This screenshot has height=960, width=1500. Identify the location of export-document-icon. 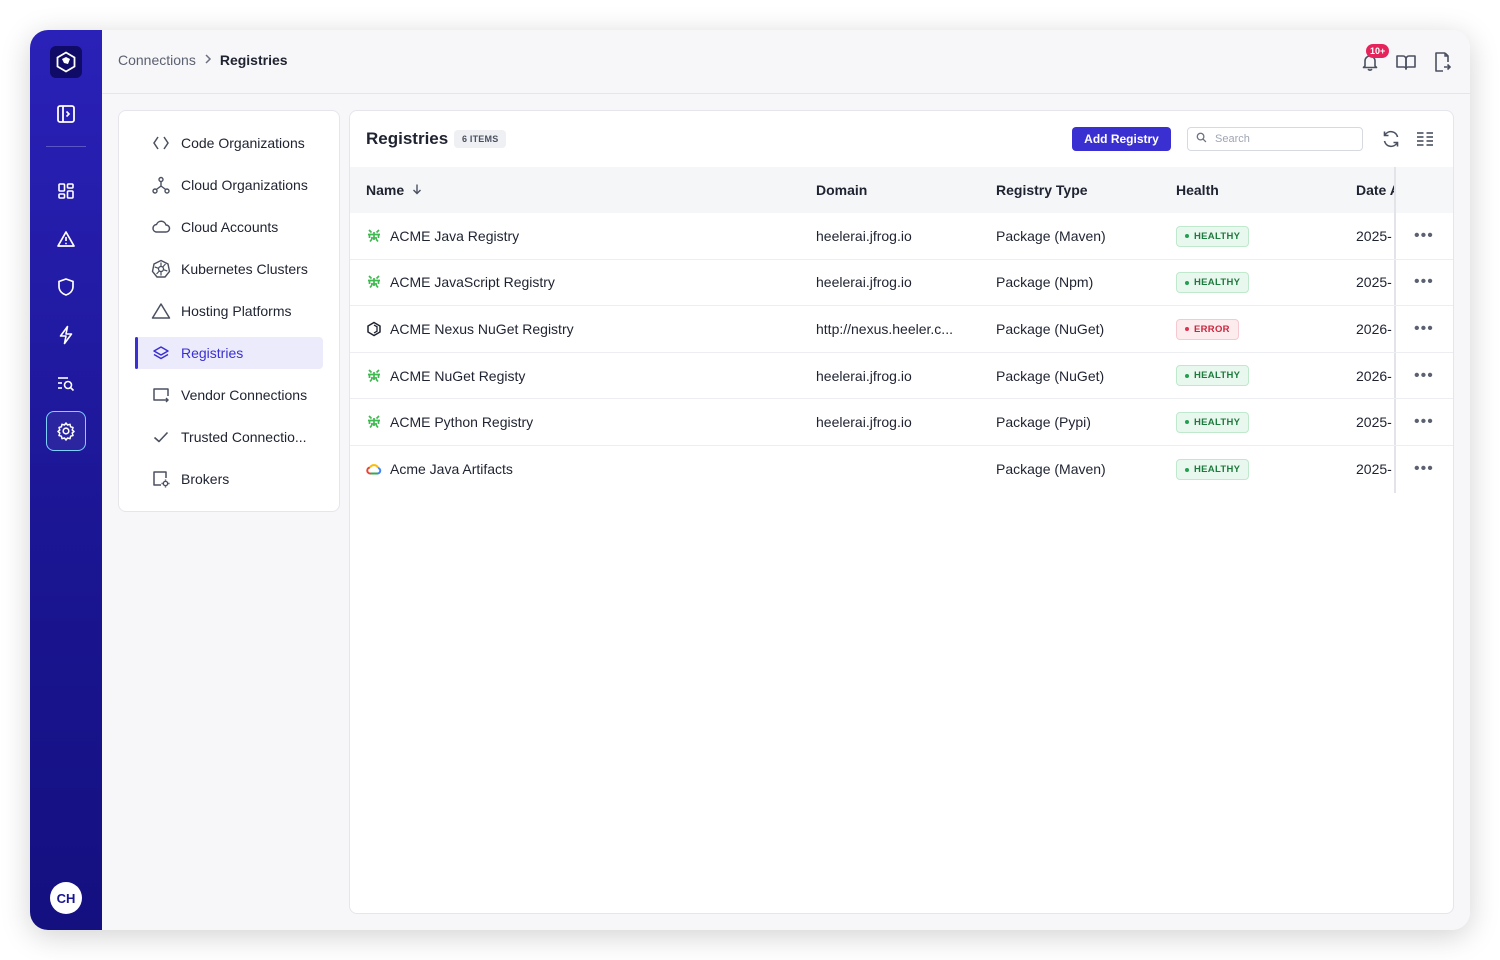
(1442, 62).